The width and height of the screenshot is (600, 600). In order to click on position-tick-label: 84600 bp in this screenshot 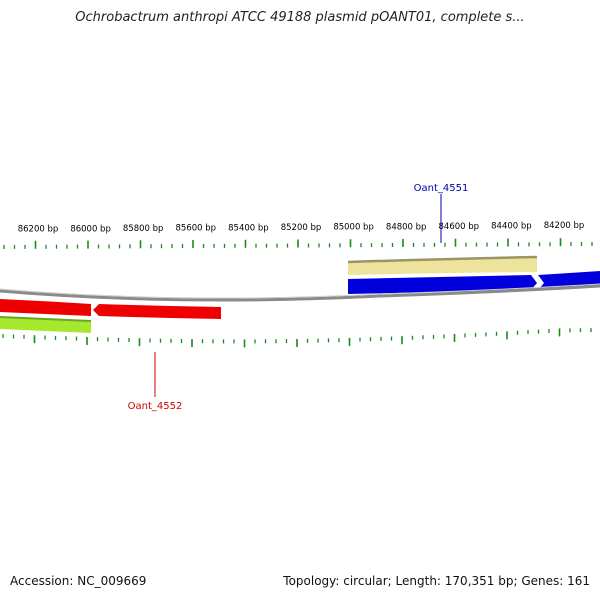, I will do `click(459, 227)`.